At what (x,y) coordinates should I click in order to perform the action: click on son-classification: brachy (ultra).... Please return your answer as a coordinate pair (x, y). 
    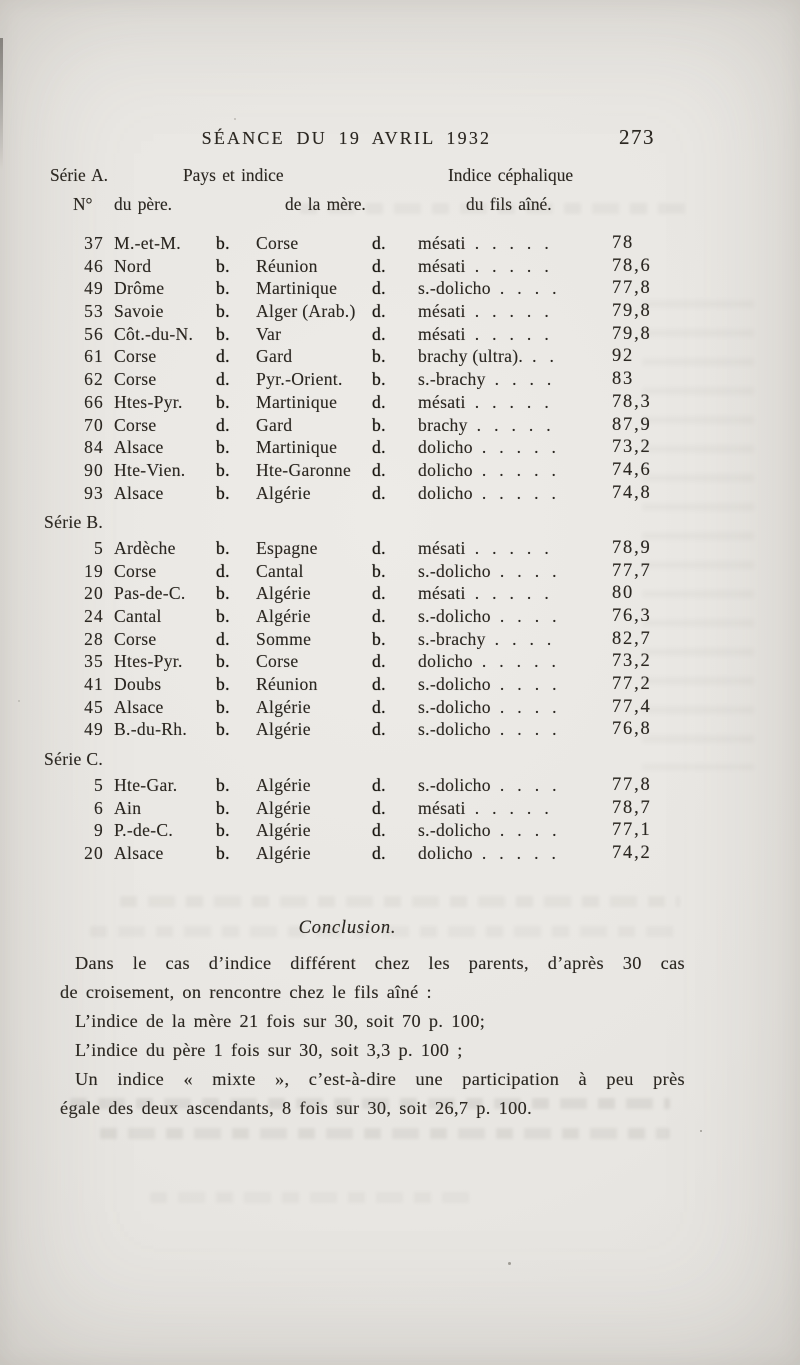
    Looking at the image, I should click on (515, 356).